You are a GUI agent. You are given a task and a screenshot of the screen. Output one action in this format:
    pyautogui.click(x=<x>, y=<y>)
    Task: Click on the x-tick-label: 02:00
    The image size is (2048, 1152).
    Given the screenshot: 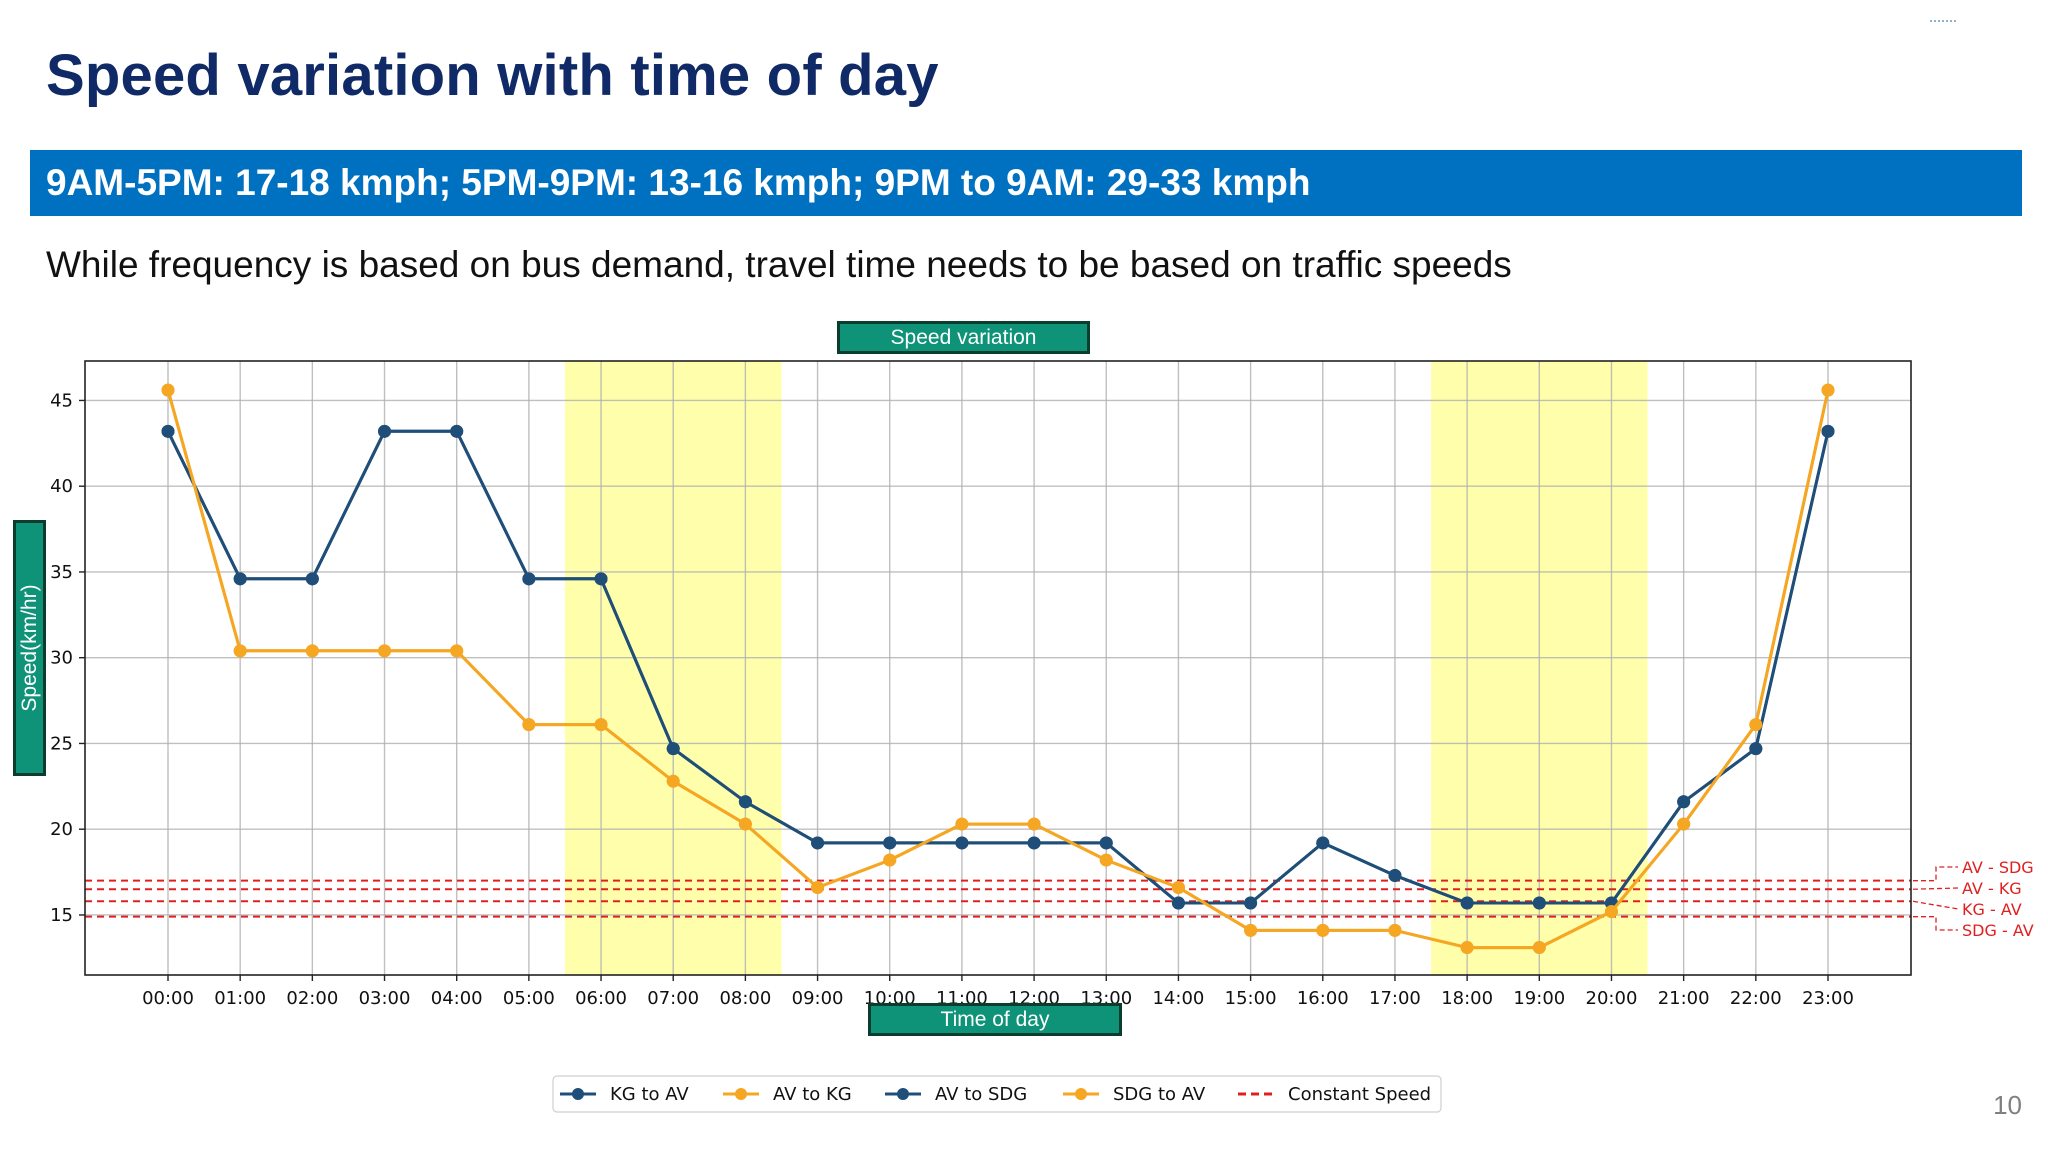 What is the action you would take?
    pyautogui.click(x=312, y=998)
    